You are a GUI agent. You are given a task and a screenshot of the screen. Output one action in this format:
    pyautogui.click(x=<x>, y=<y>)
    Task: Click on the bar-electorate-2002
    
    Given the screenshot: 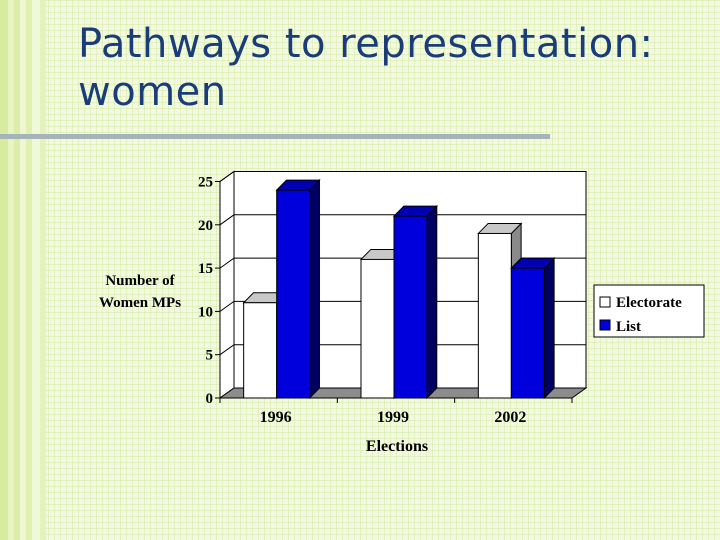 What is the action you would take?
    pyautogui.click(x=494, y=315)
    